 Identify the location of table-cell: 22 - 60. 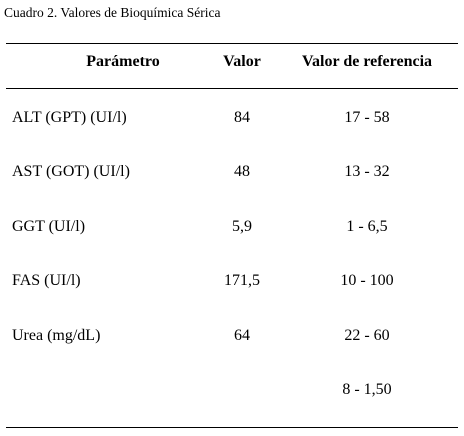
(367, 335).